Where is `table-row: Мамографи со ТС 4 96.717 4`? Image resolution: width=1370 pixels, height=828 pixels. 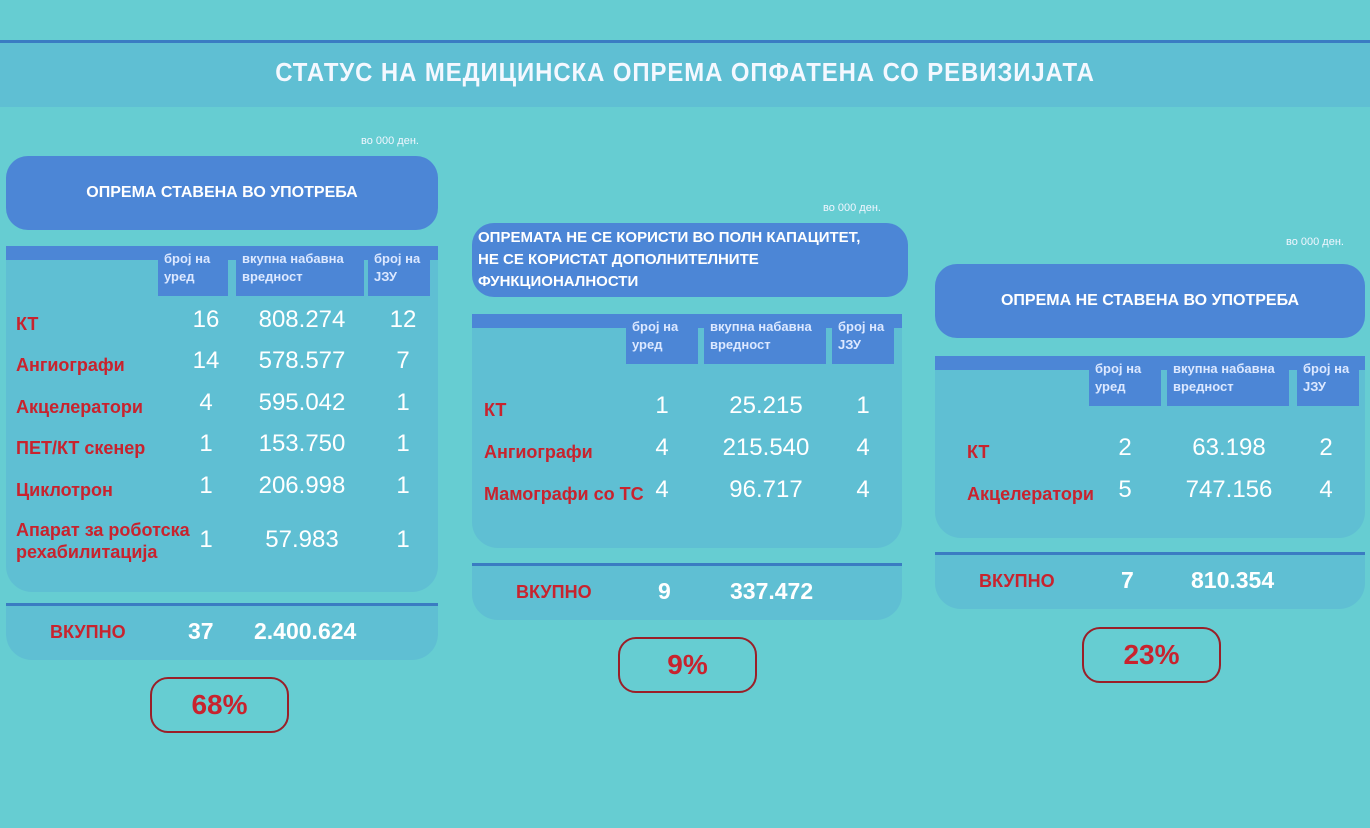
table-row: Мамографи со ТС 4 96.717 4 is located at coordinates (687, 493).